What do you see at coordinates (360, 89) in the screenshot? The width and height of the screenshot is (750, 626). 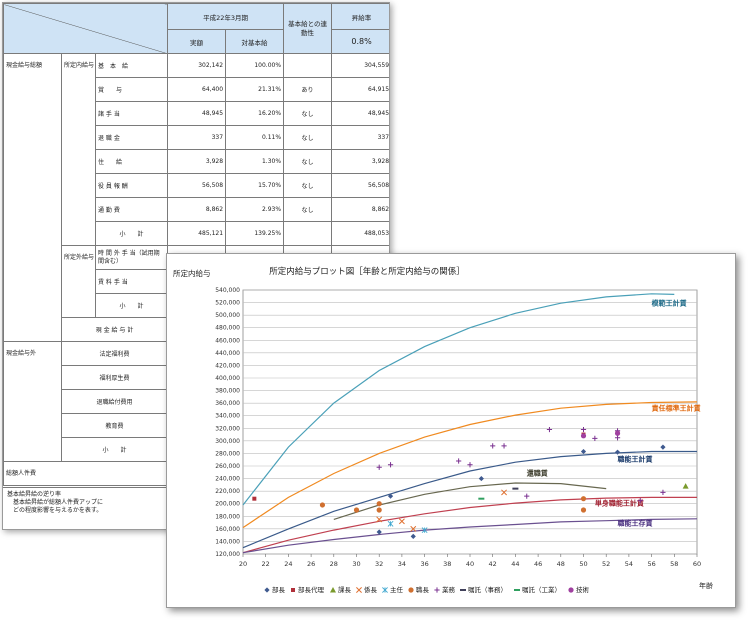 I see `row-rate: 64,915` at bounding box center [360, 89].